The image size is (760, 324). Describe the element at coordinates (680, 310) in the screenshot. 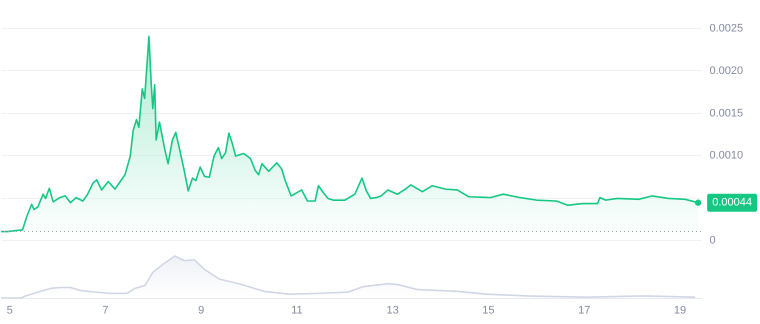

I see `x-tick-label: 19` at that location.